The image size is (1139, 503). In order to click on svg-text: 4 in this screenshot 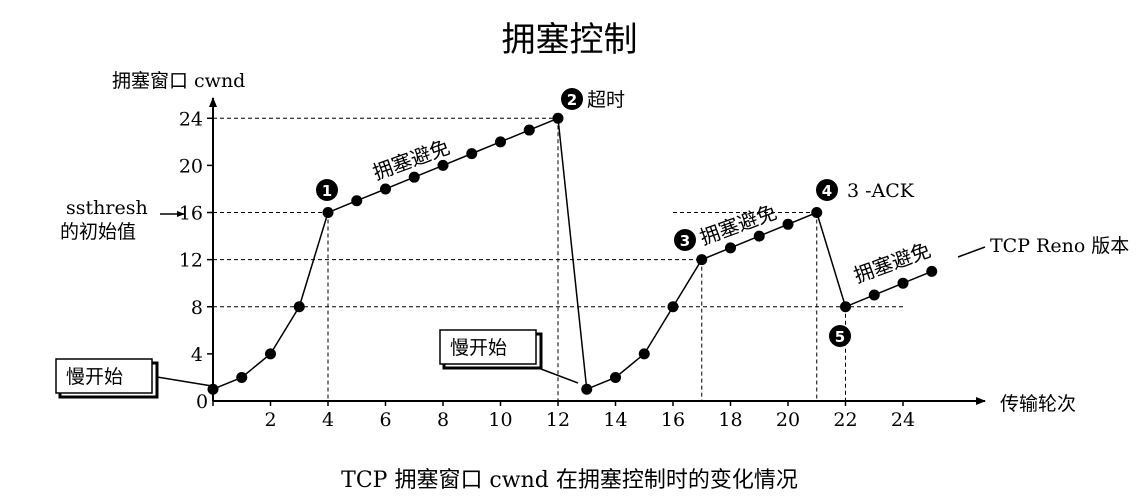, I will do `click(827, 191)`.